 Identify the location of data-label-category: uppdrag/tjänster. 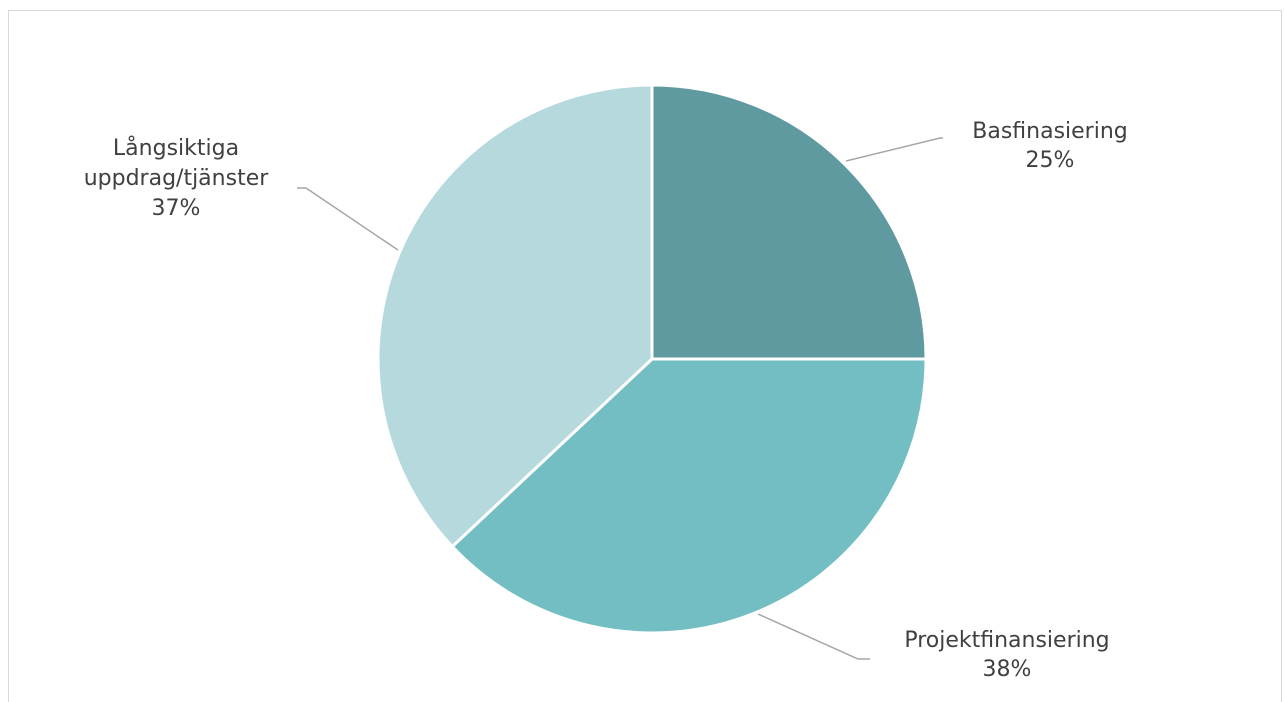
(177, 178).